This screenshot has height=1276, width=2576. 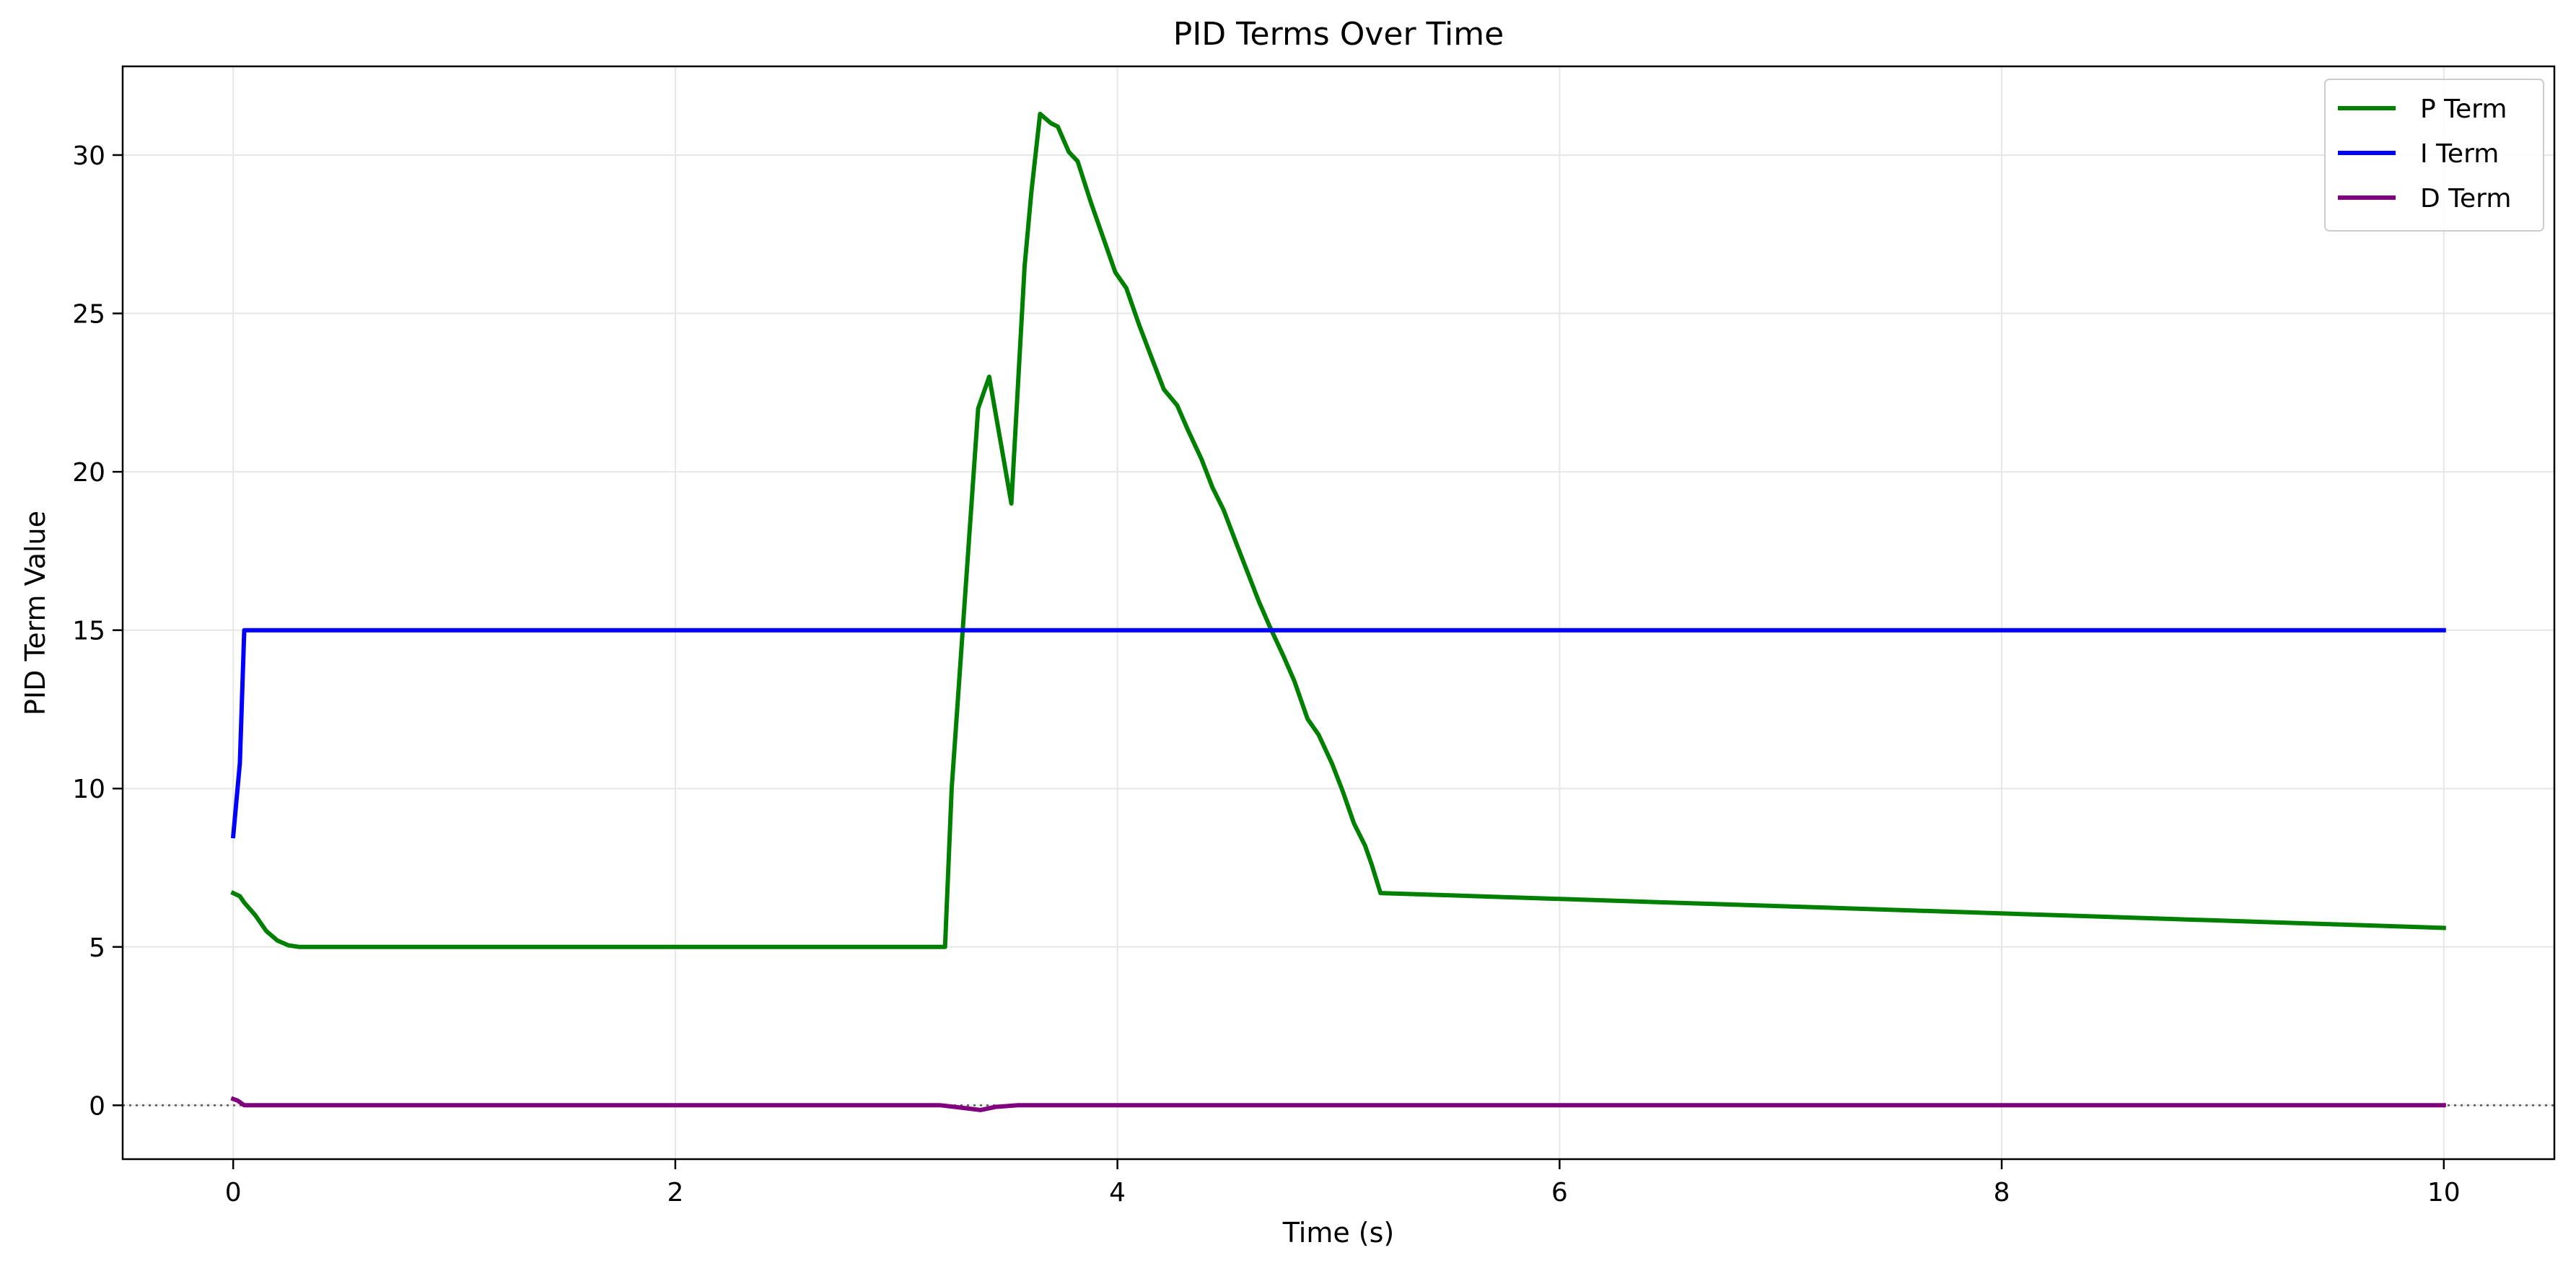 I want to click on x-tick-label: 8, so click(x=2002, y=1193).